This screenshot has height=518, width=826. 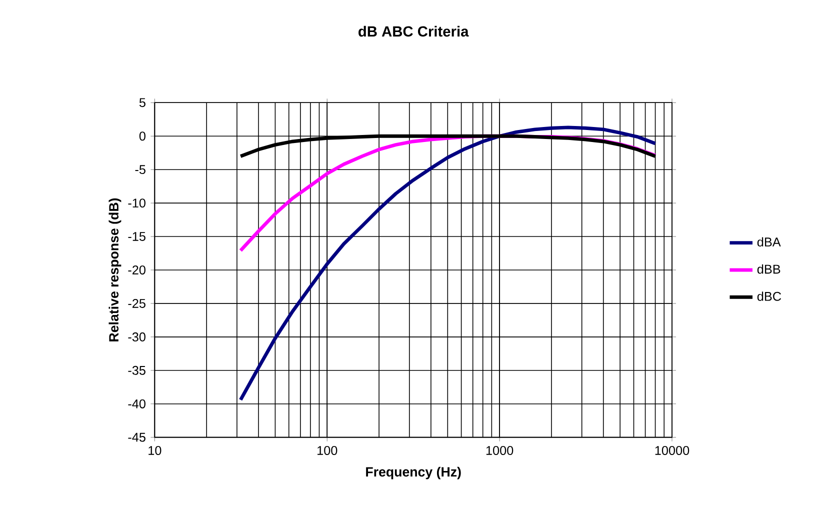 I want to click on y-tick-label: -25, so click(x=137, y=303).